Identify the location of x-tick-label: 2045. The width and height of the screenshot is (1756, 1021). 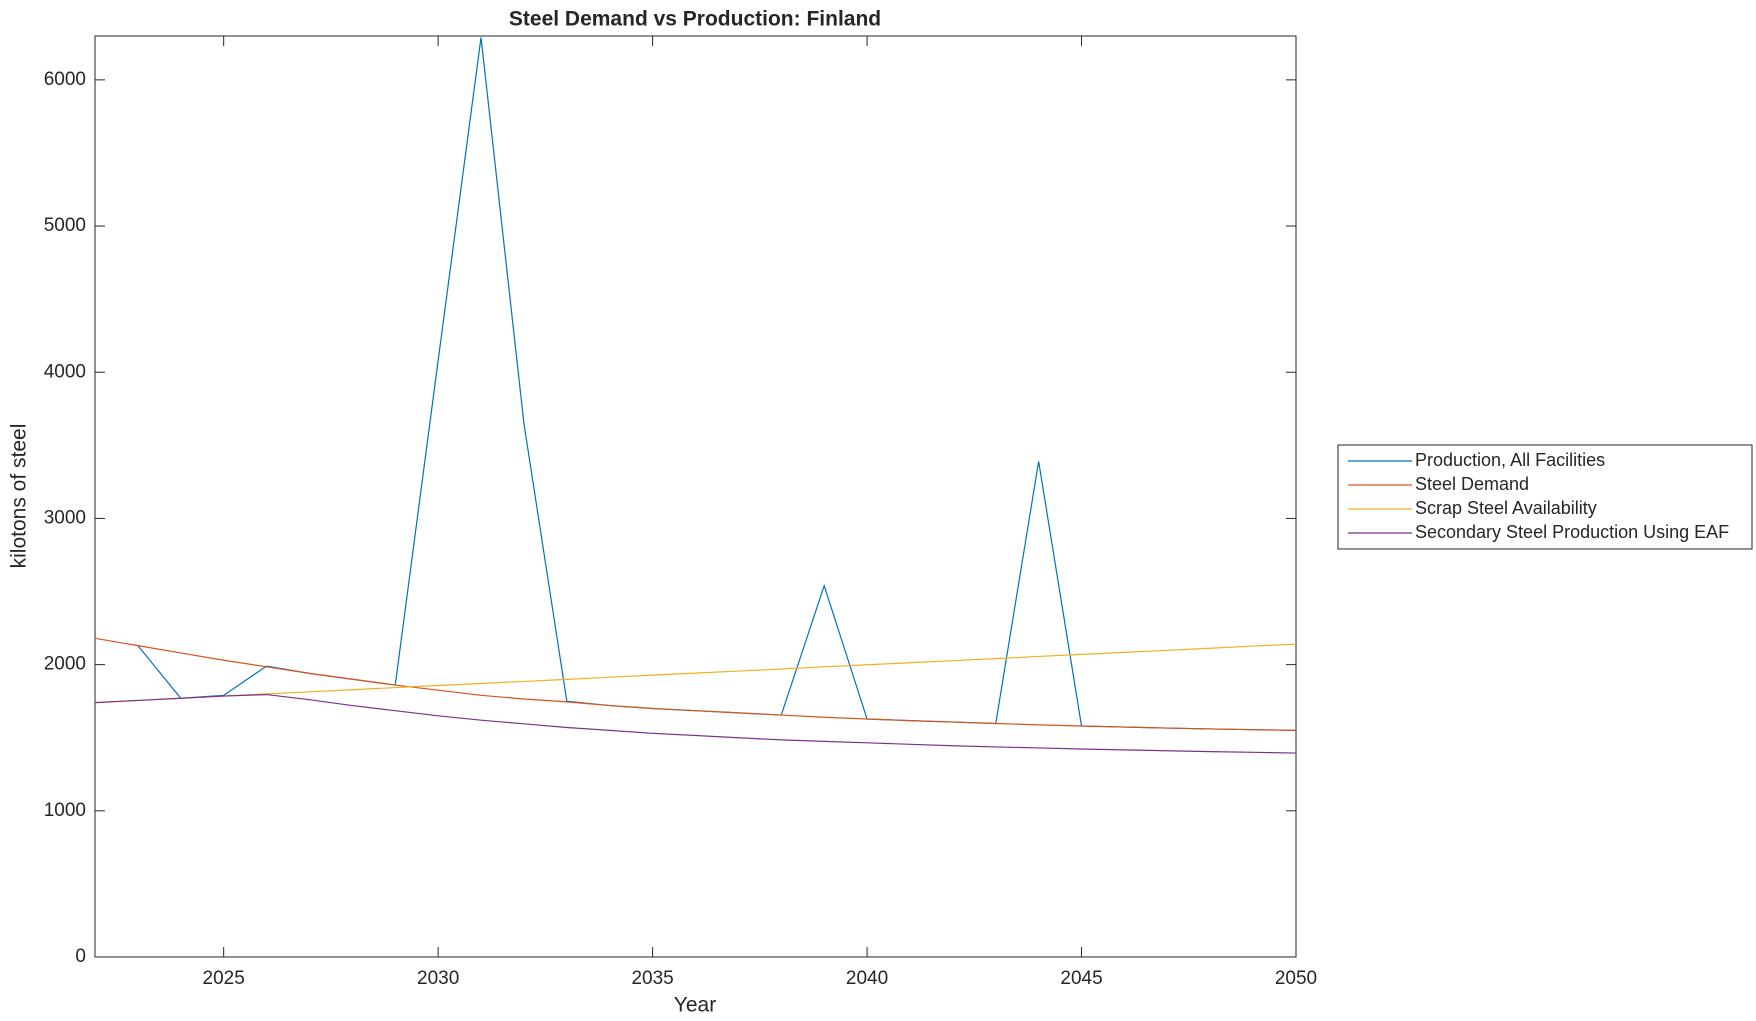
(1081, 978).